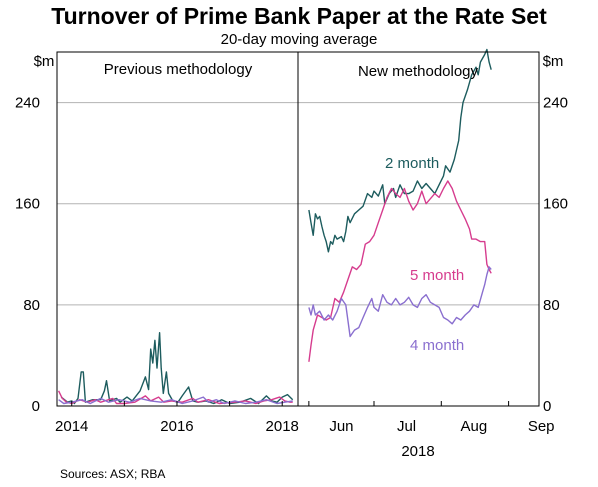  I want to click on x-tick-label: 2016, so click(176, 426).